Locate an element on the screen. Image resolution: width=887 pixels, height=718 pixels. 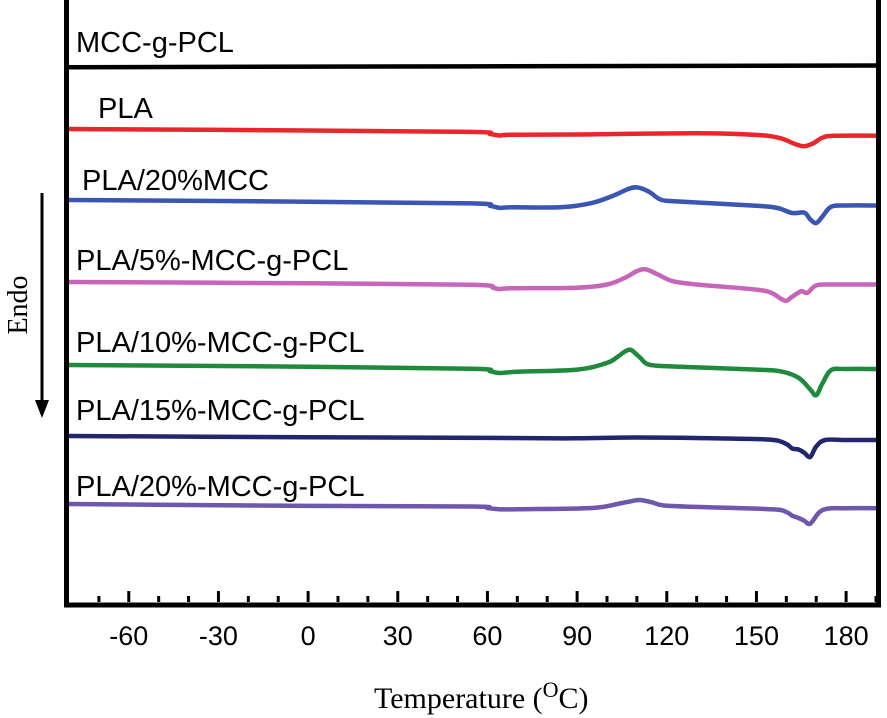
y-axis-endo-label: Endo is located at coordinates (18, 304).